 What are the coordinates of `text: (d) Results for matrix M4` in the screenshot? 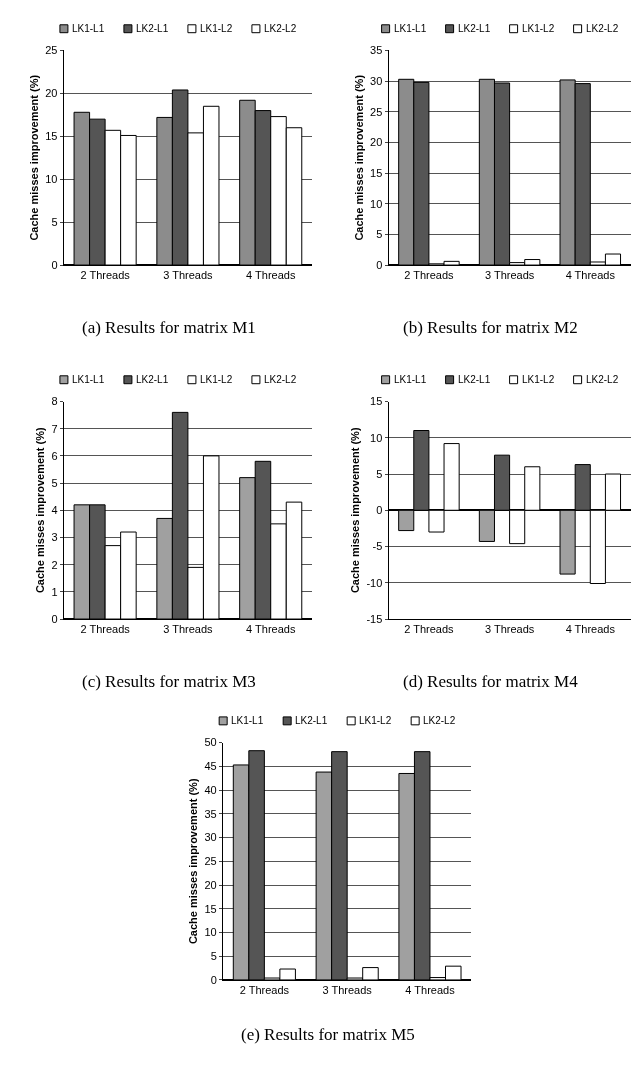 It's located at (491, 681).